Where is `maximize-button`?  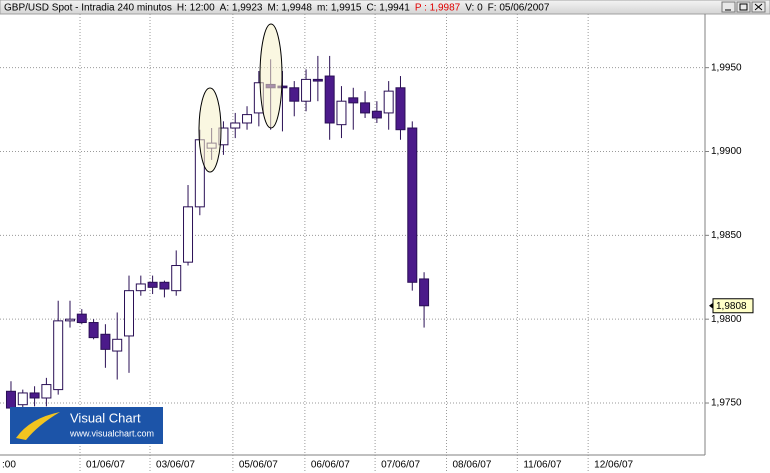
maximize-button is located at coordinates (743, 7).